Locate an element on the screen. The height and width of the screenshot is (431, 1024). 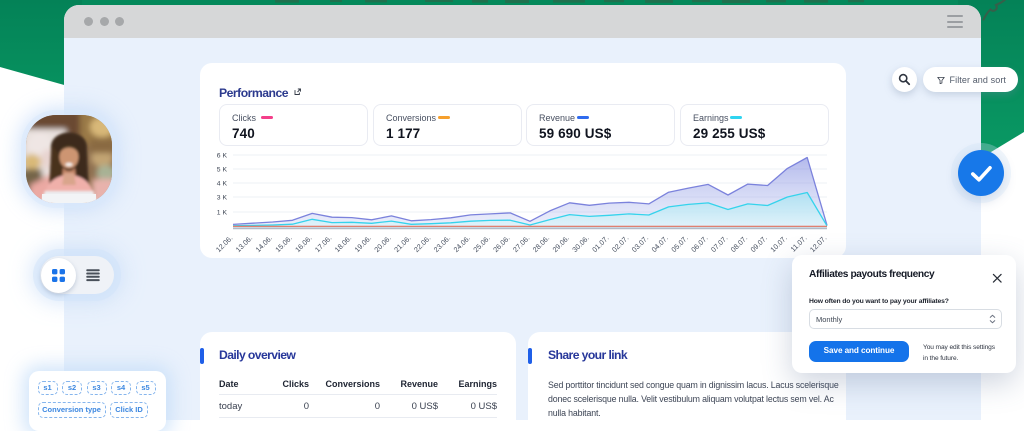
svg-text: 03.07. is located at coordinates (640, 244).